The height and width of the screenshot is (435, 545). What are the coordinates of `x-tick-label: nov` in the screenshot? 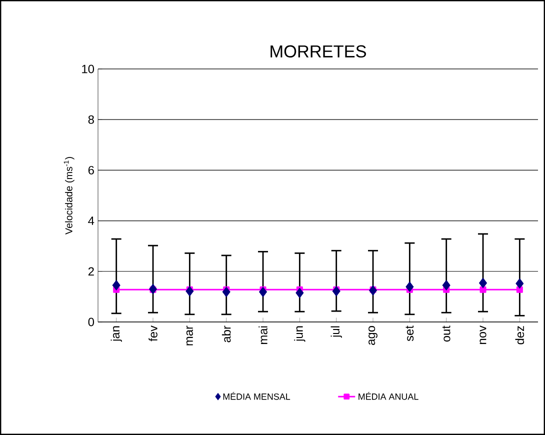 It's located at (483, 335).